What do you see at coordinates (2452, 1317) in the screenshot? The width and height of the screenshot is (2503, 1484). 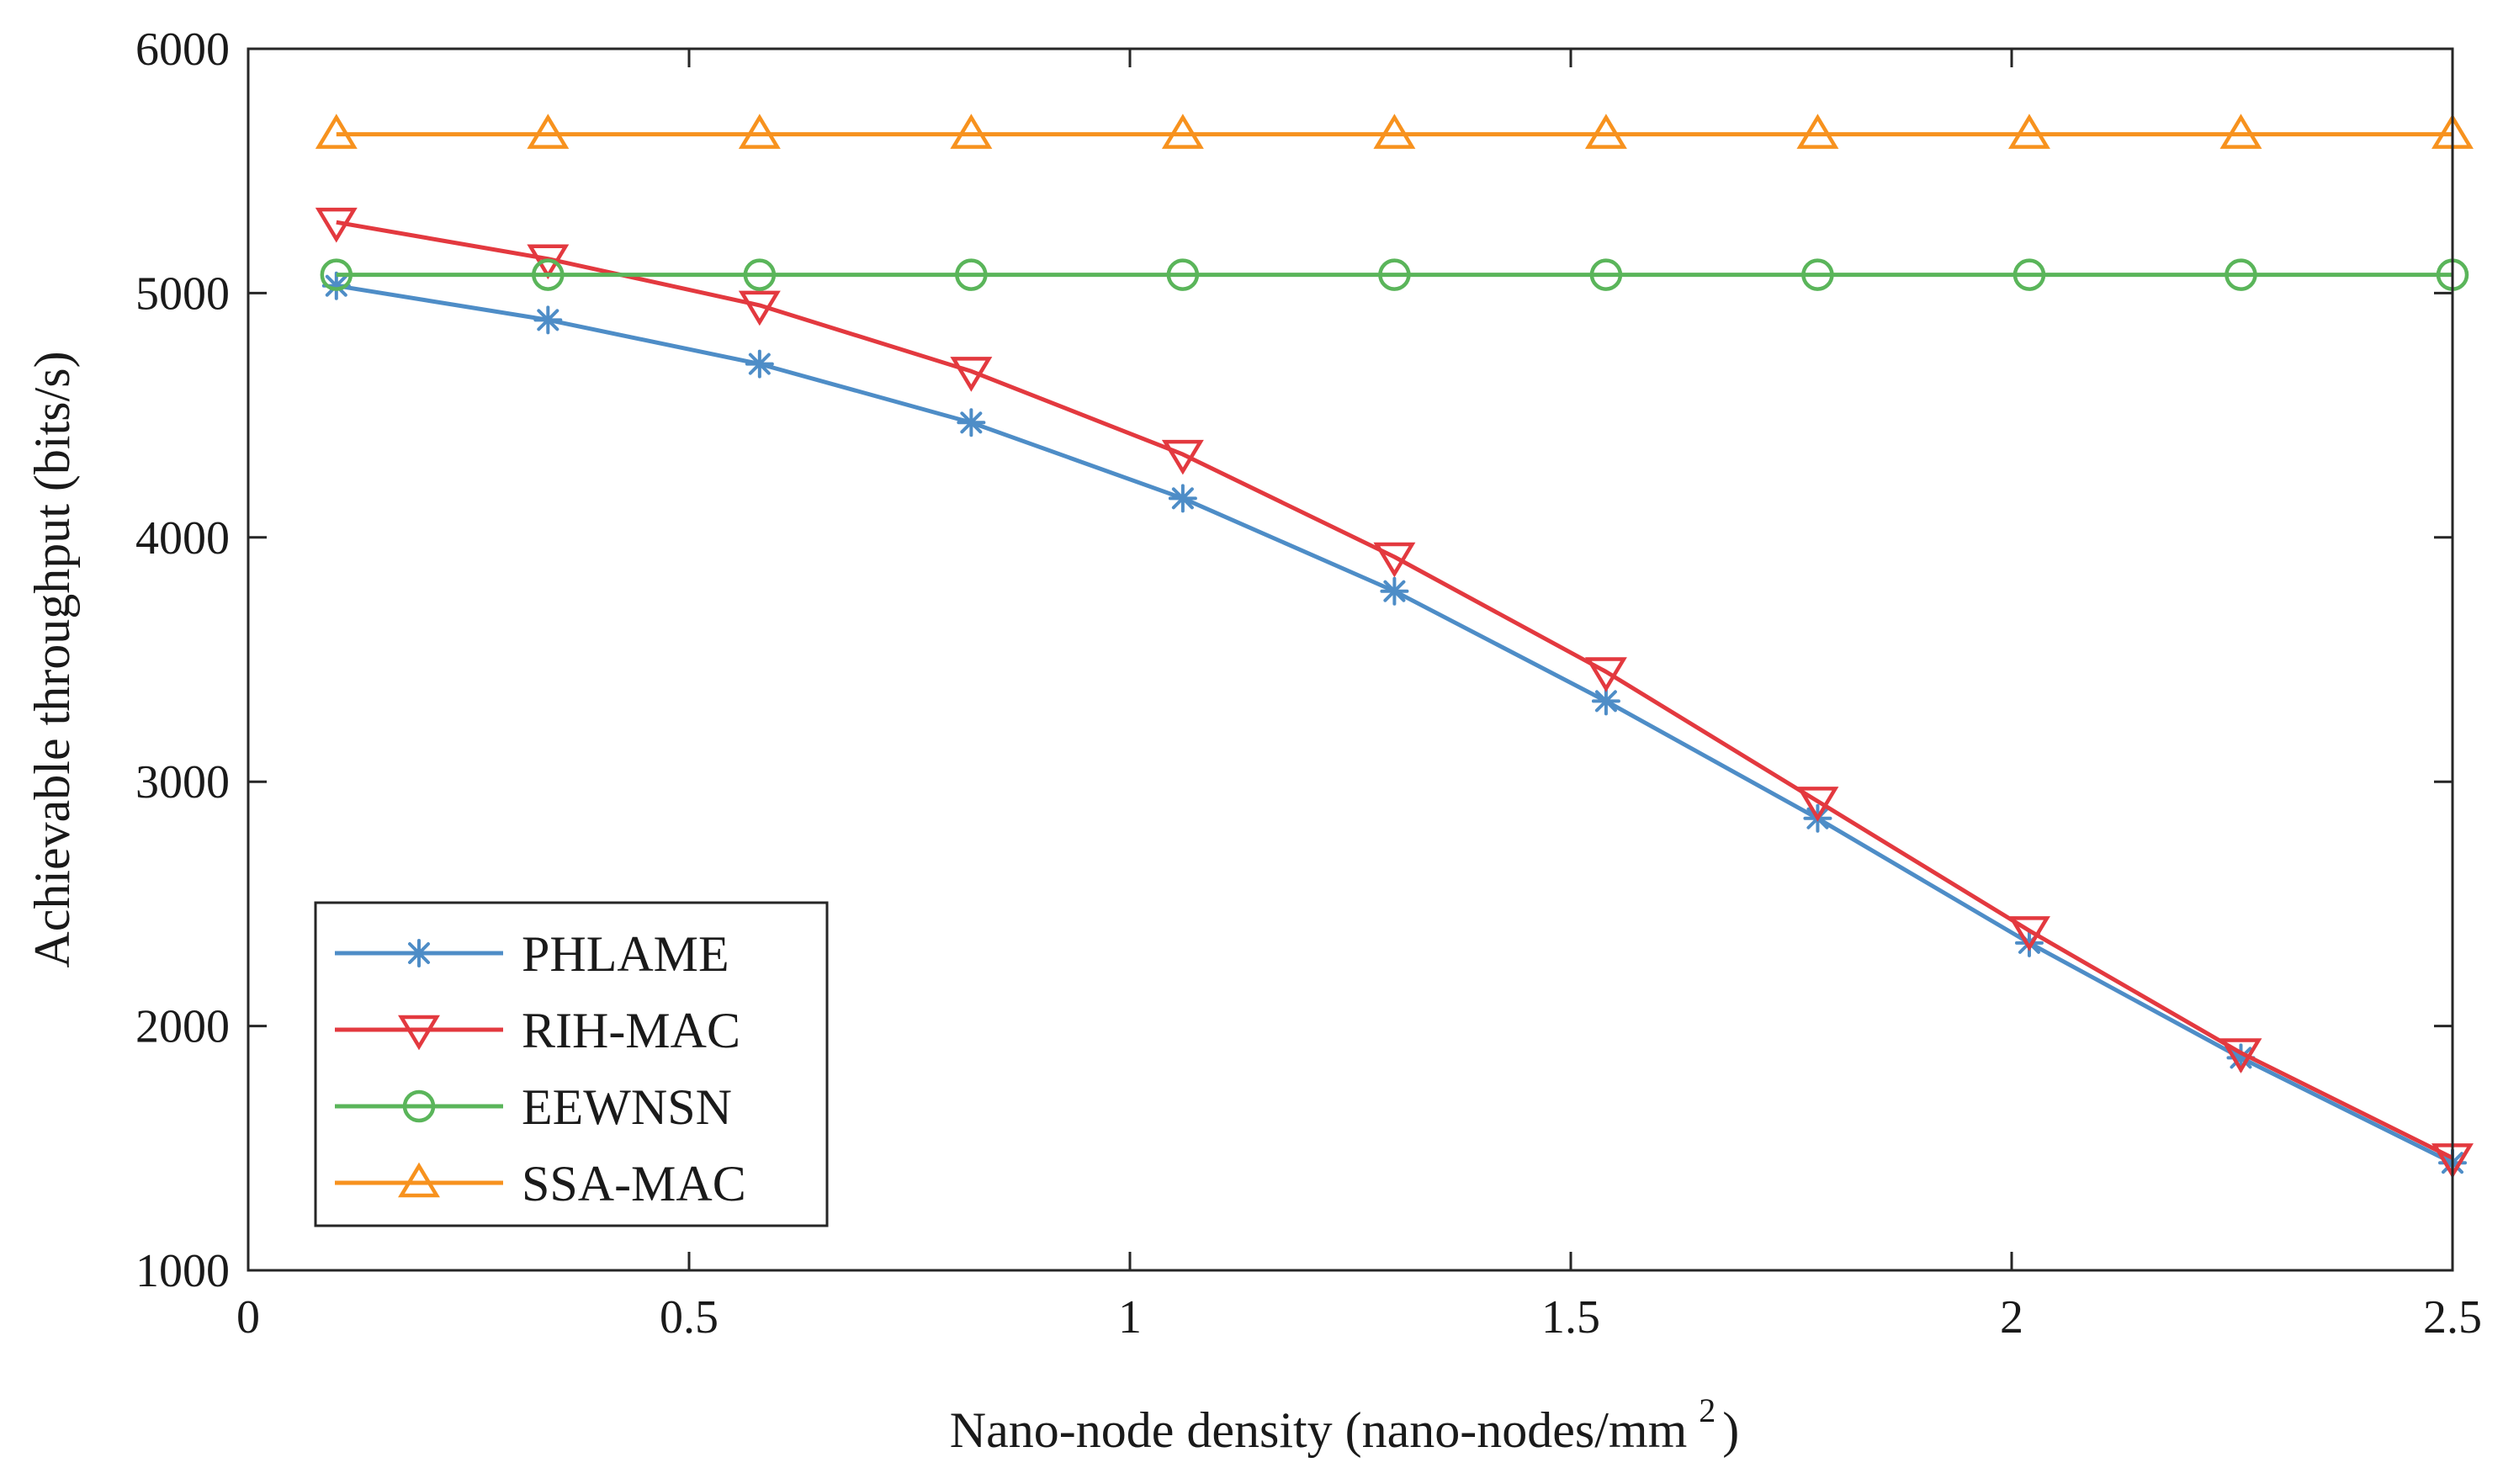 I see `x-tick-label: 2.5` at bounding box center [2452, 1317].